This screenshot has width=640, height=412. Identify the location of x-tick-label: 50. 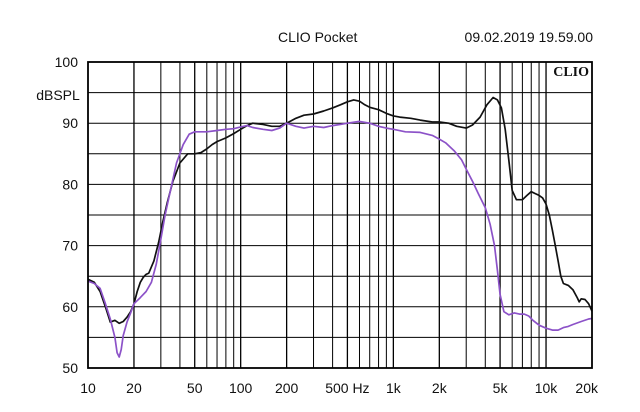
(195, 388).